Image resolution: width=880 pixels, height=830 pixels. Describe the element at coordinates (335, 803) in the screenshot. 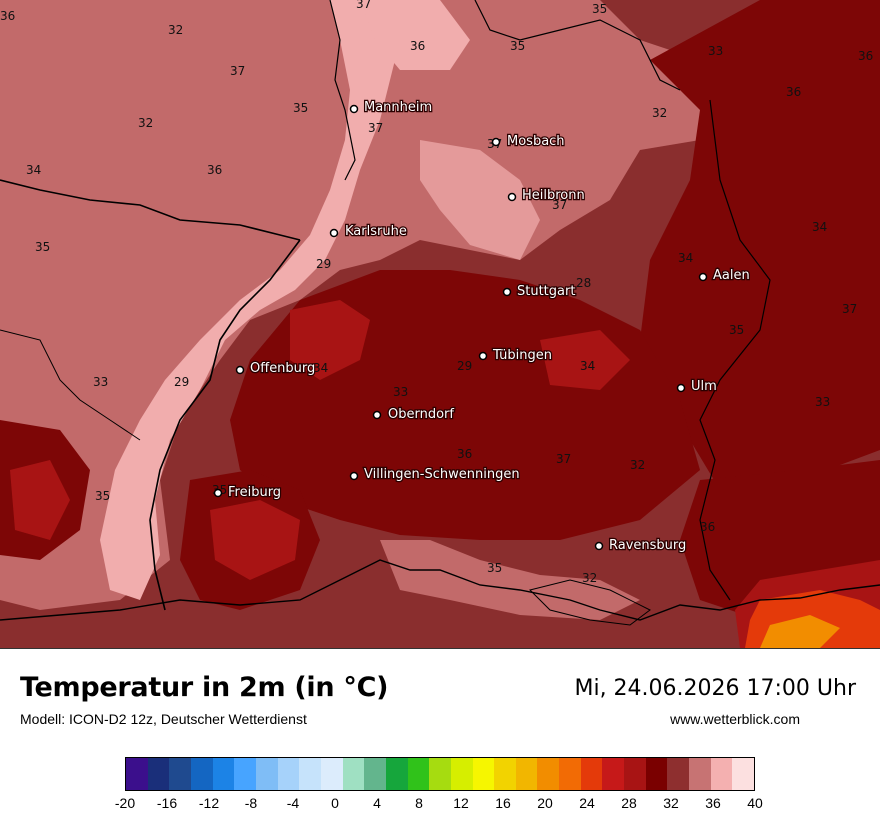

I see `colorbar-tick-label: 0` at that location.